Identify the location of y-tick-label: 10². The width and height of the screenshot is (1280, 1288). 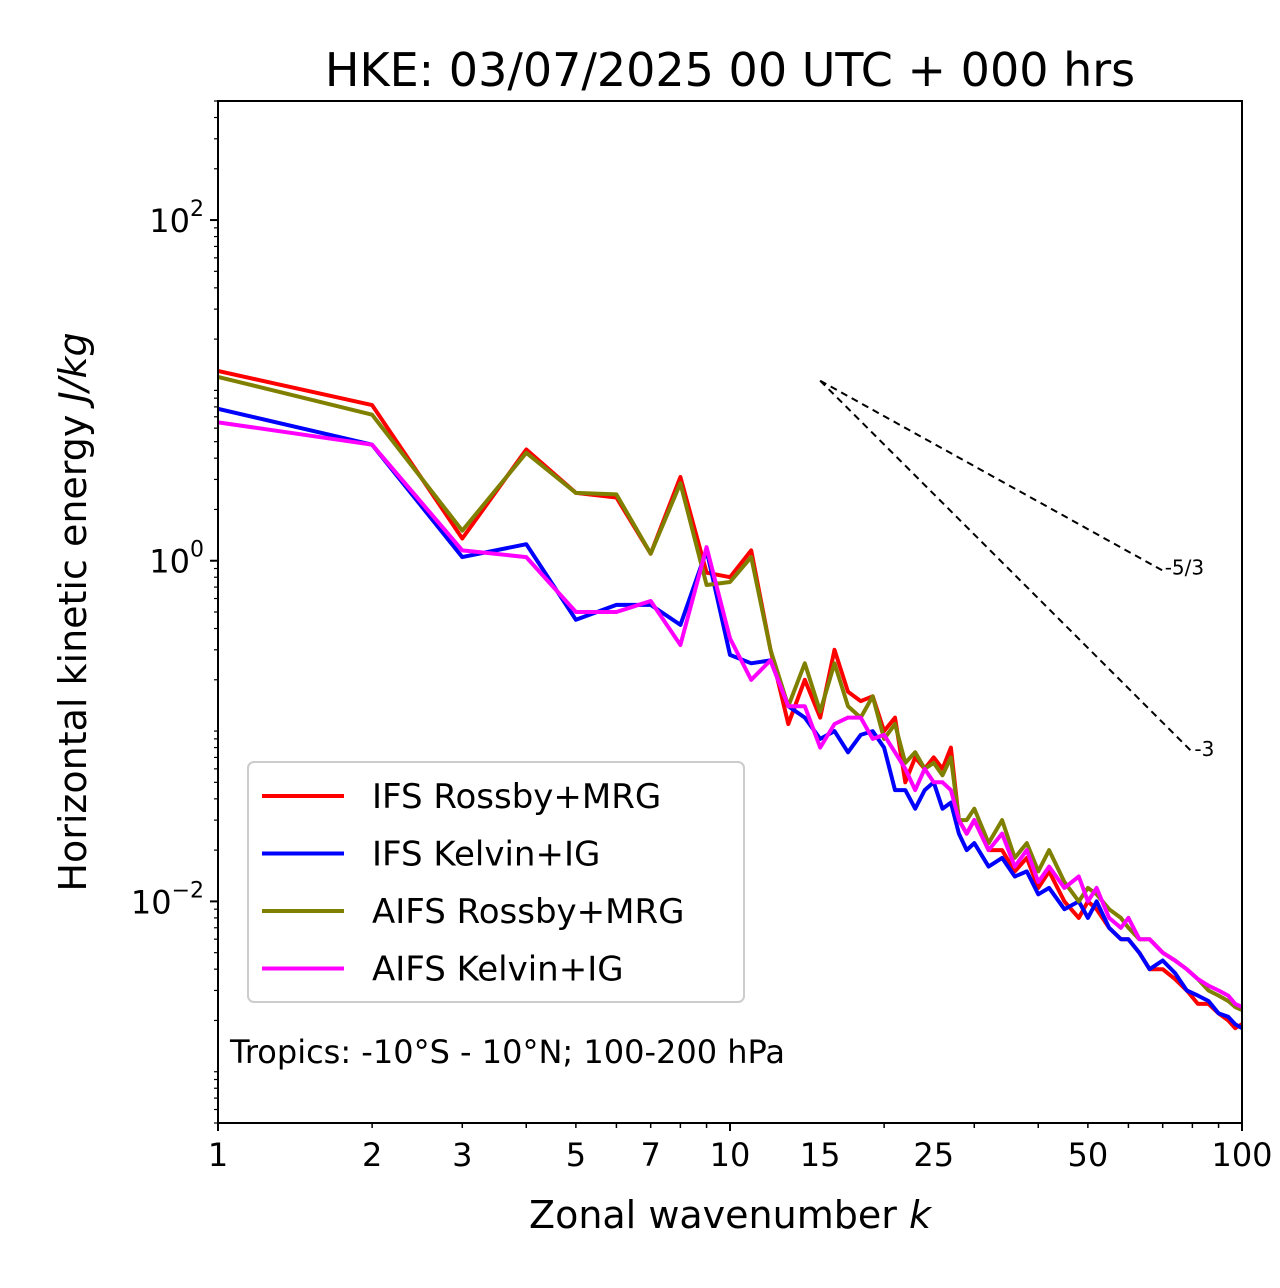
(176, 218).